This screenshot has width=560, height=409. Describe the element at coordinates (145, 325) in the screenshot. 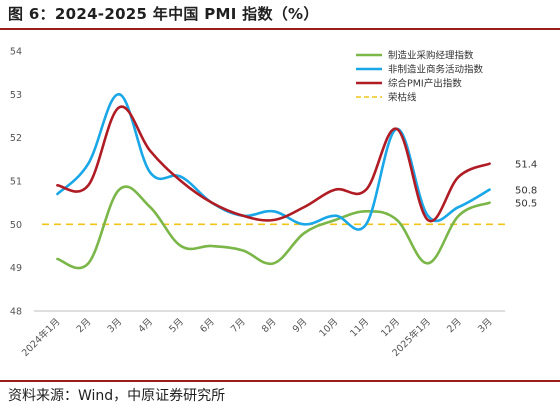

I see `x-tick-label: 4月` at that location.